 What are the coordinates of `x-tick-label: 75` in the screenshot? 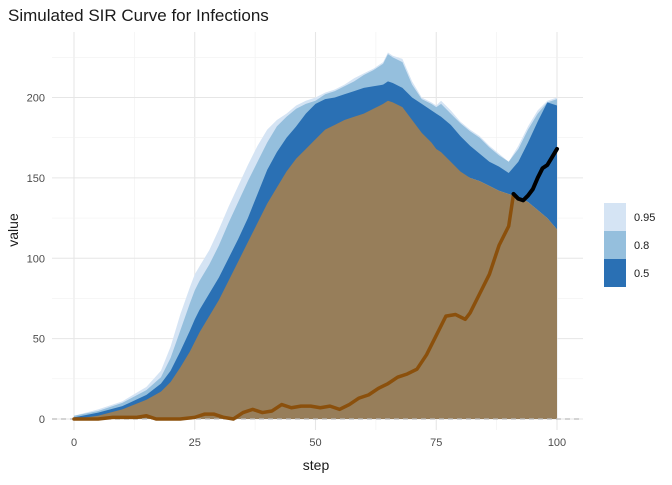 It's located at (436, 443).